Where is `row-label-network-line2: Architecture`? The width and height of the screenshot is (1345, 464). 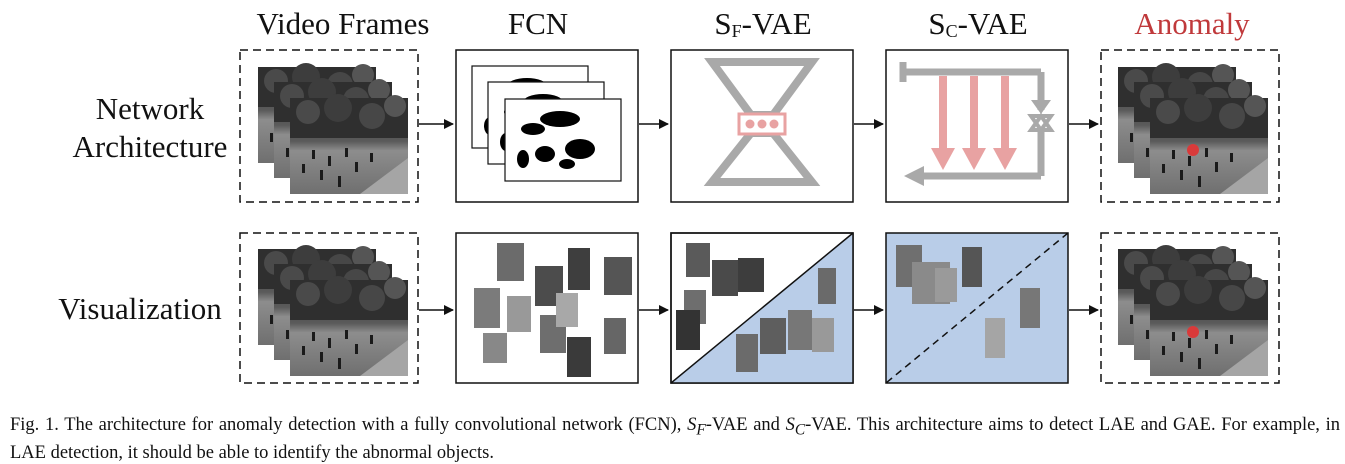
row-label-network-line2: Architecture is located at coordinates (150, 146).